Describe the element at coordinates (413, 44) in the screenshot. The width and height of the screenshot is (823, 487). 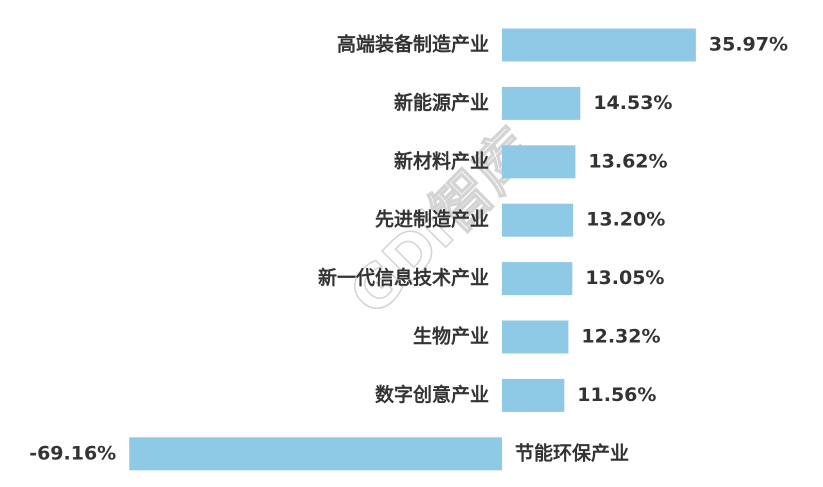
I see `category-label: 高端装备制造产业` at that location.